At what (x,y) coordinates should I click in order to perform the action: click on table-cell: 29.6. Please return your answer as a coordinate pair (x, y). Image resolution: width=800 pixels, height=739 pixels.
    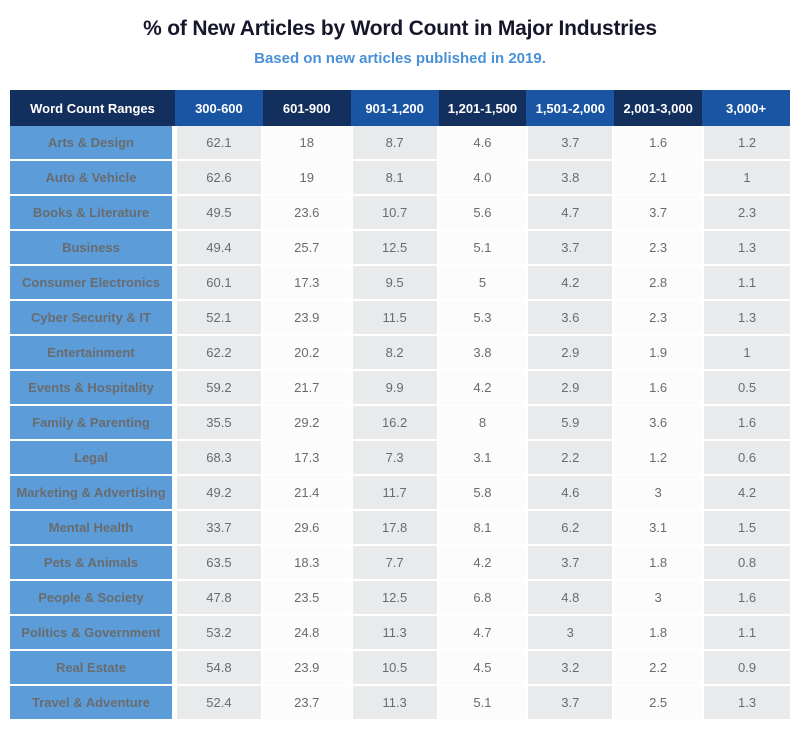
    Looking at the image, I should click on (306, 528).